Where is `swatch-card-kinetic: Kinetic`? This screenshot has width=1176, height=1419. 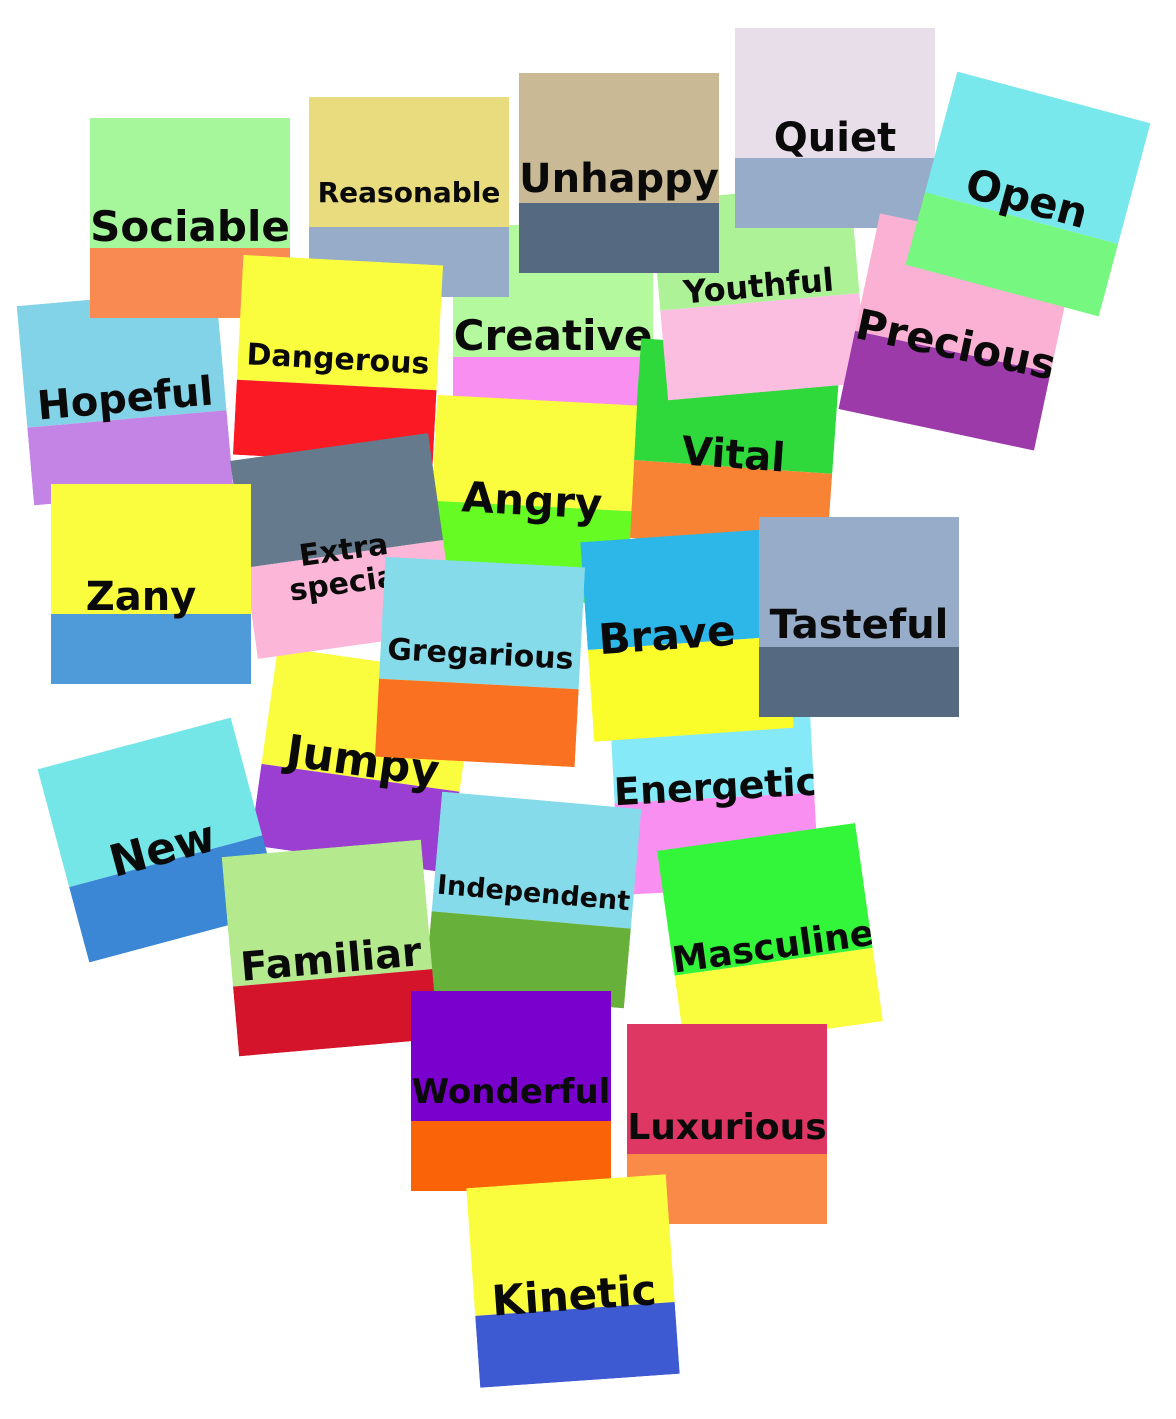 swatch-card-kinetic: Kinetic is located at coordinates (573, 1281).